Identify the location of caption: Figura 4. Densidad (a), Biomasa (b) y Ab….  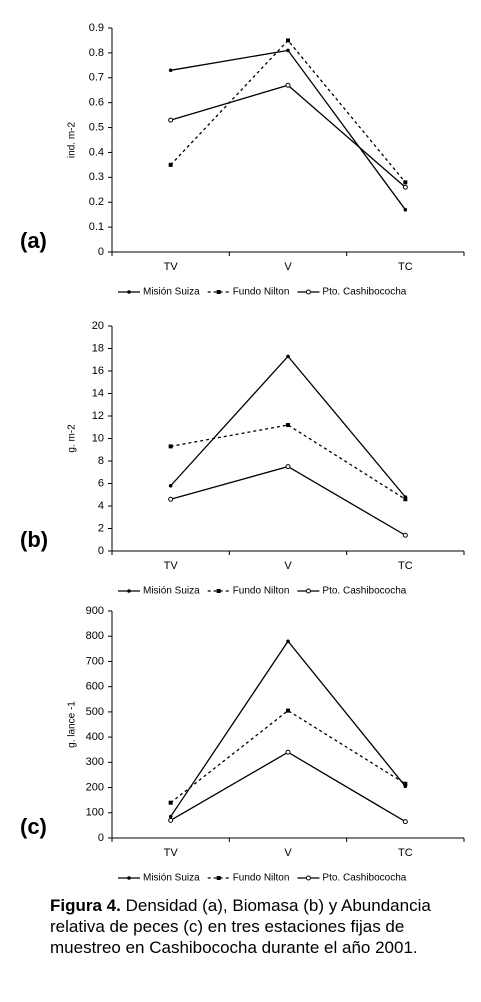
(257, 926).